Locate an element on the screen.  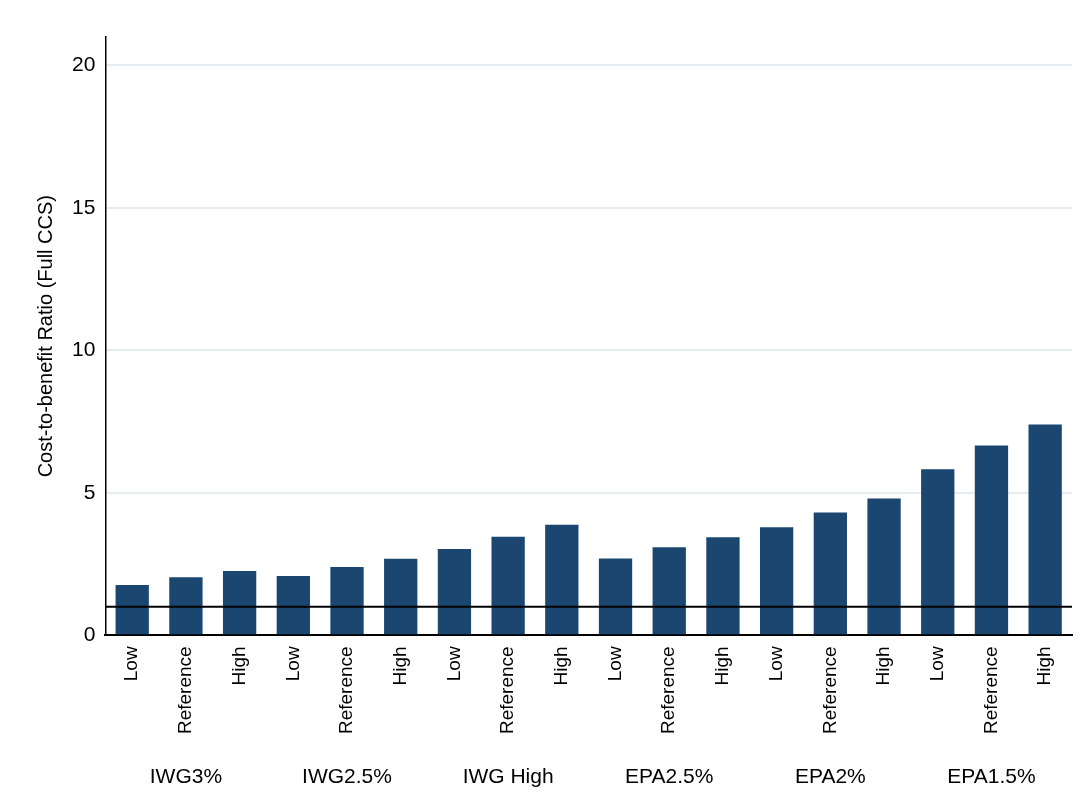
y-tick-label: 15 is located at coordinates (84, 206).